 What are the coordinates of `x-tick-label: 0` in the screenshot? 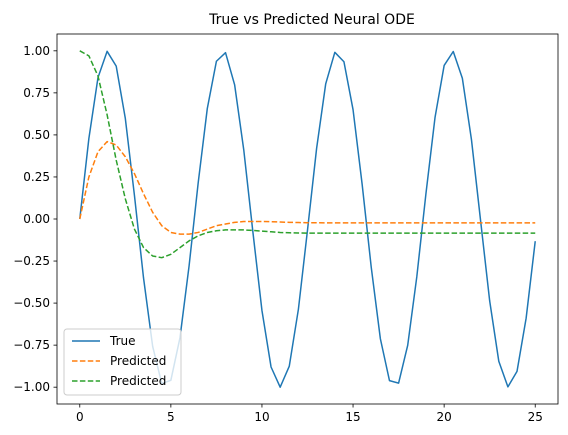 It's located at (80, 417).